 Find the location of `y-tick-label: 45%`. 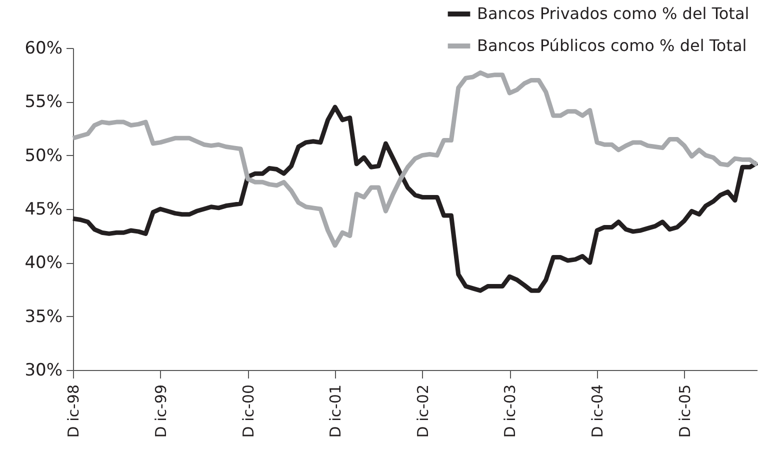

y-tick-label: 45% is located at coordinates (43, 210).